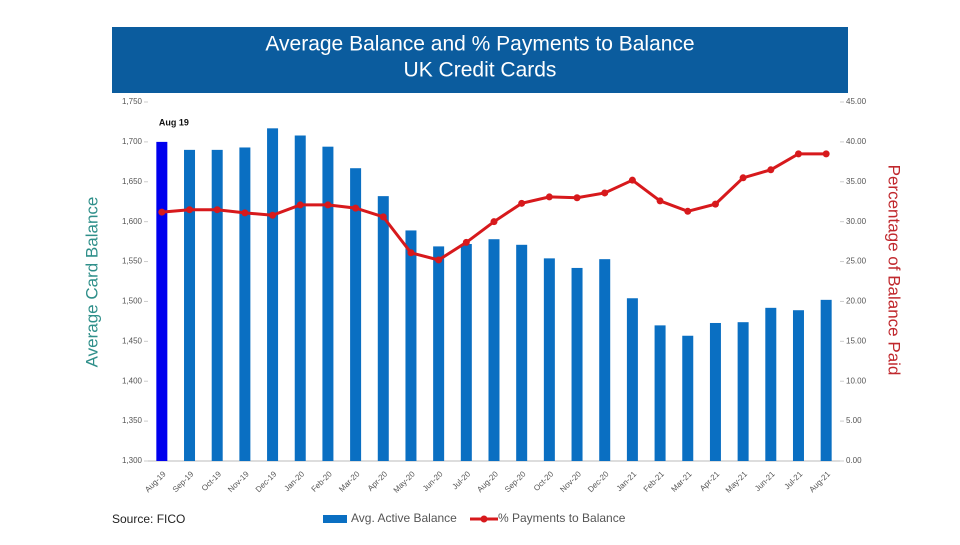 The height and width of the screenshot is (545, 960). Describe the element at coordinates (562, 518) in the screenshot. I see `legend-label: % Payments to Balance` at that location.